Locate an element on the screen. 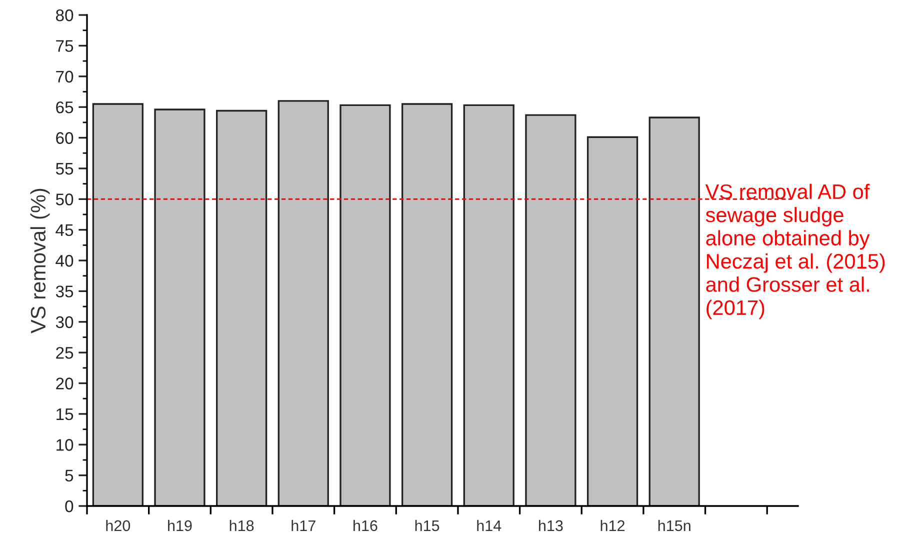 The image size is (917, 540). y-tick-label: 0 is located at coordinates (69, 506).